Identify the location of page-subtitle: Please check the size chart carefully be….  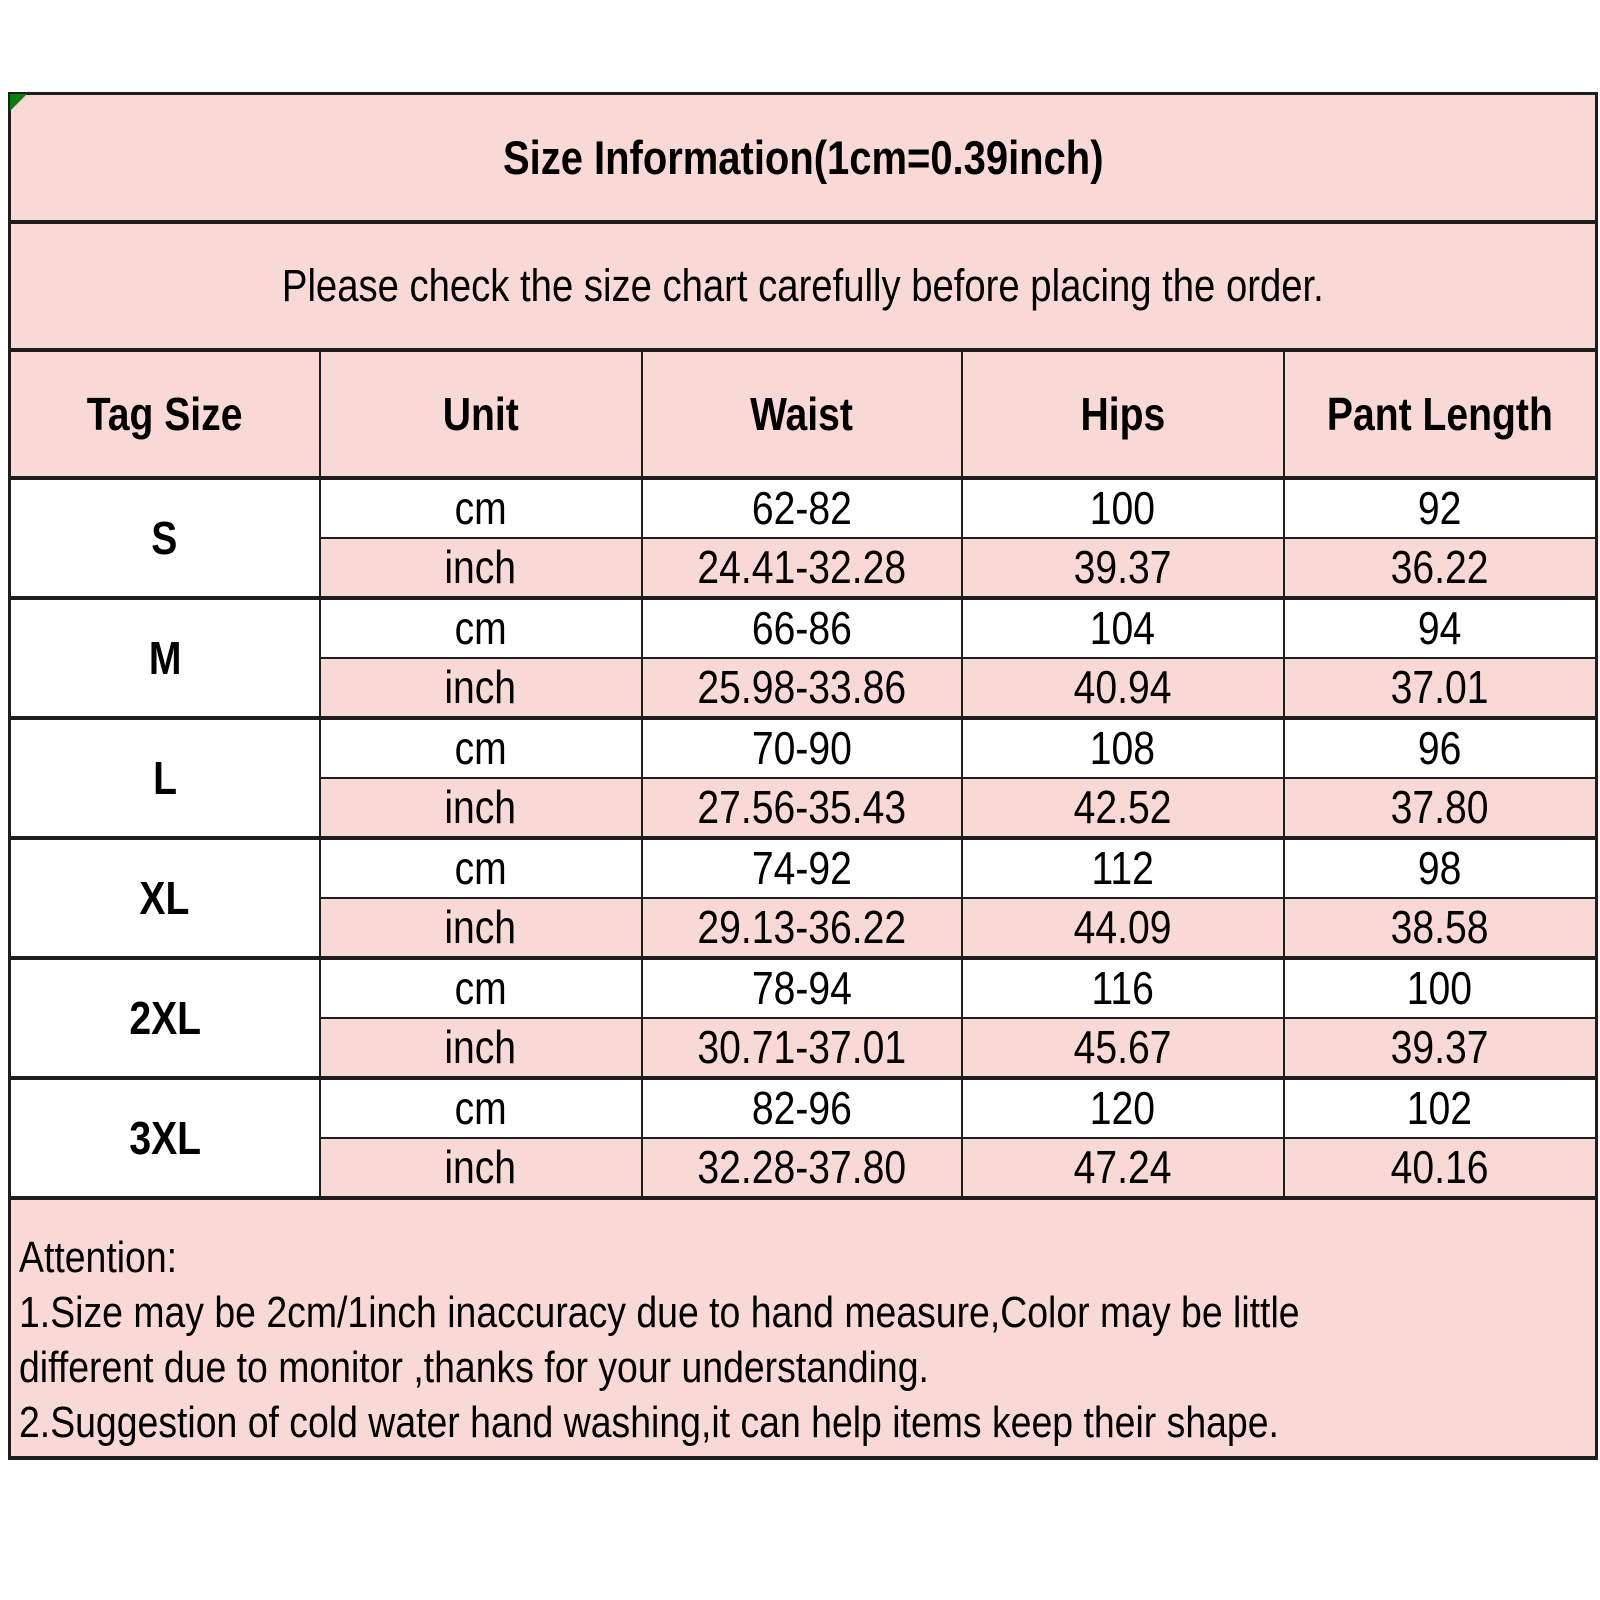
(803, 286).